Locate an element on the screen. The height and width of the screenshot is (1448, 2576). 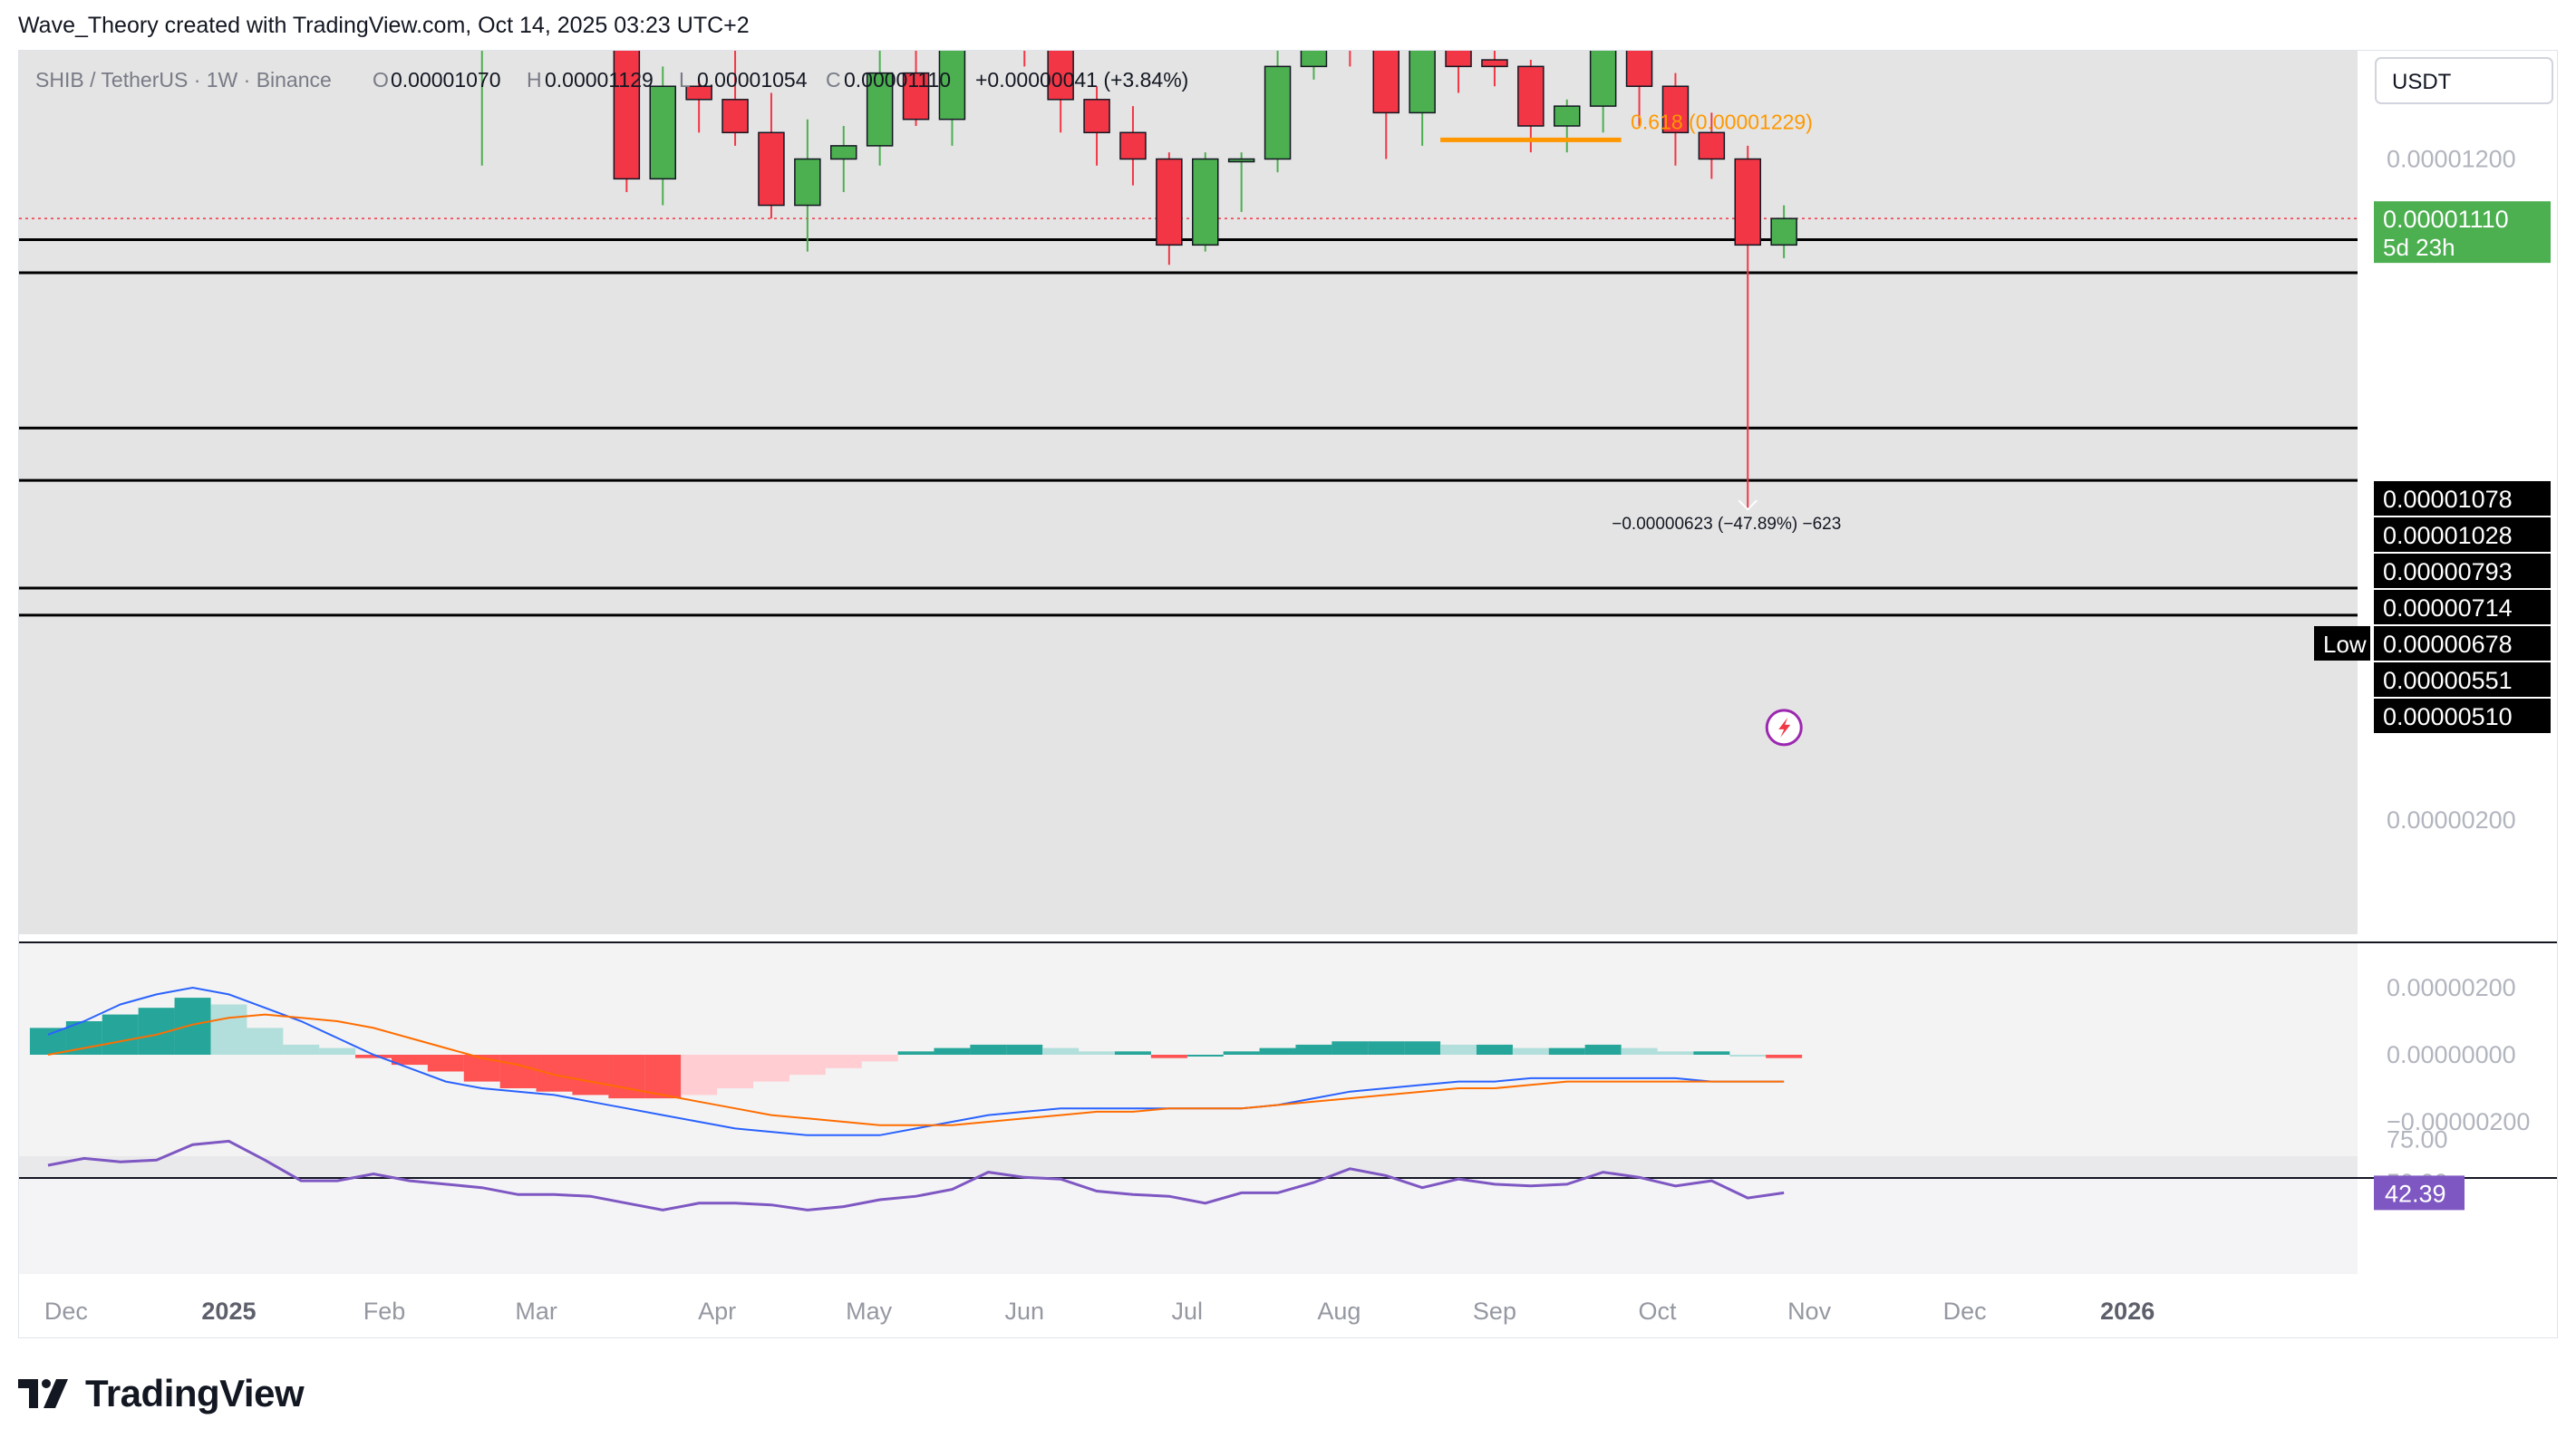
time-axis-label: Oct is located at coordinates (1657, 1311).